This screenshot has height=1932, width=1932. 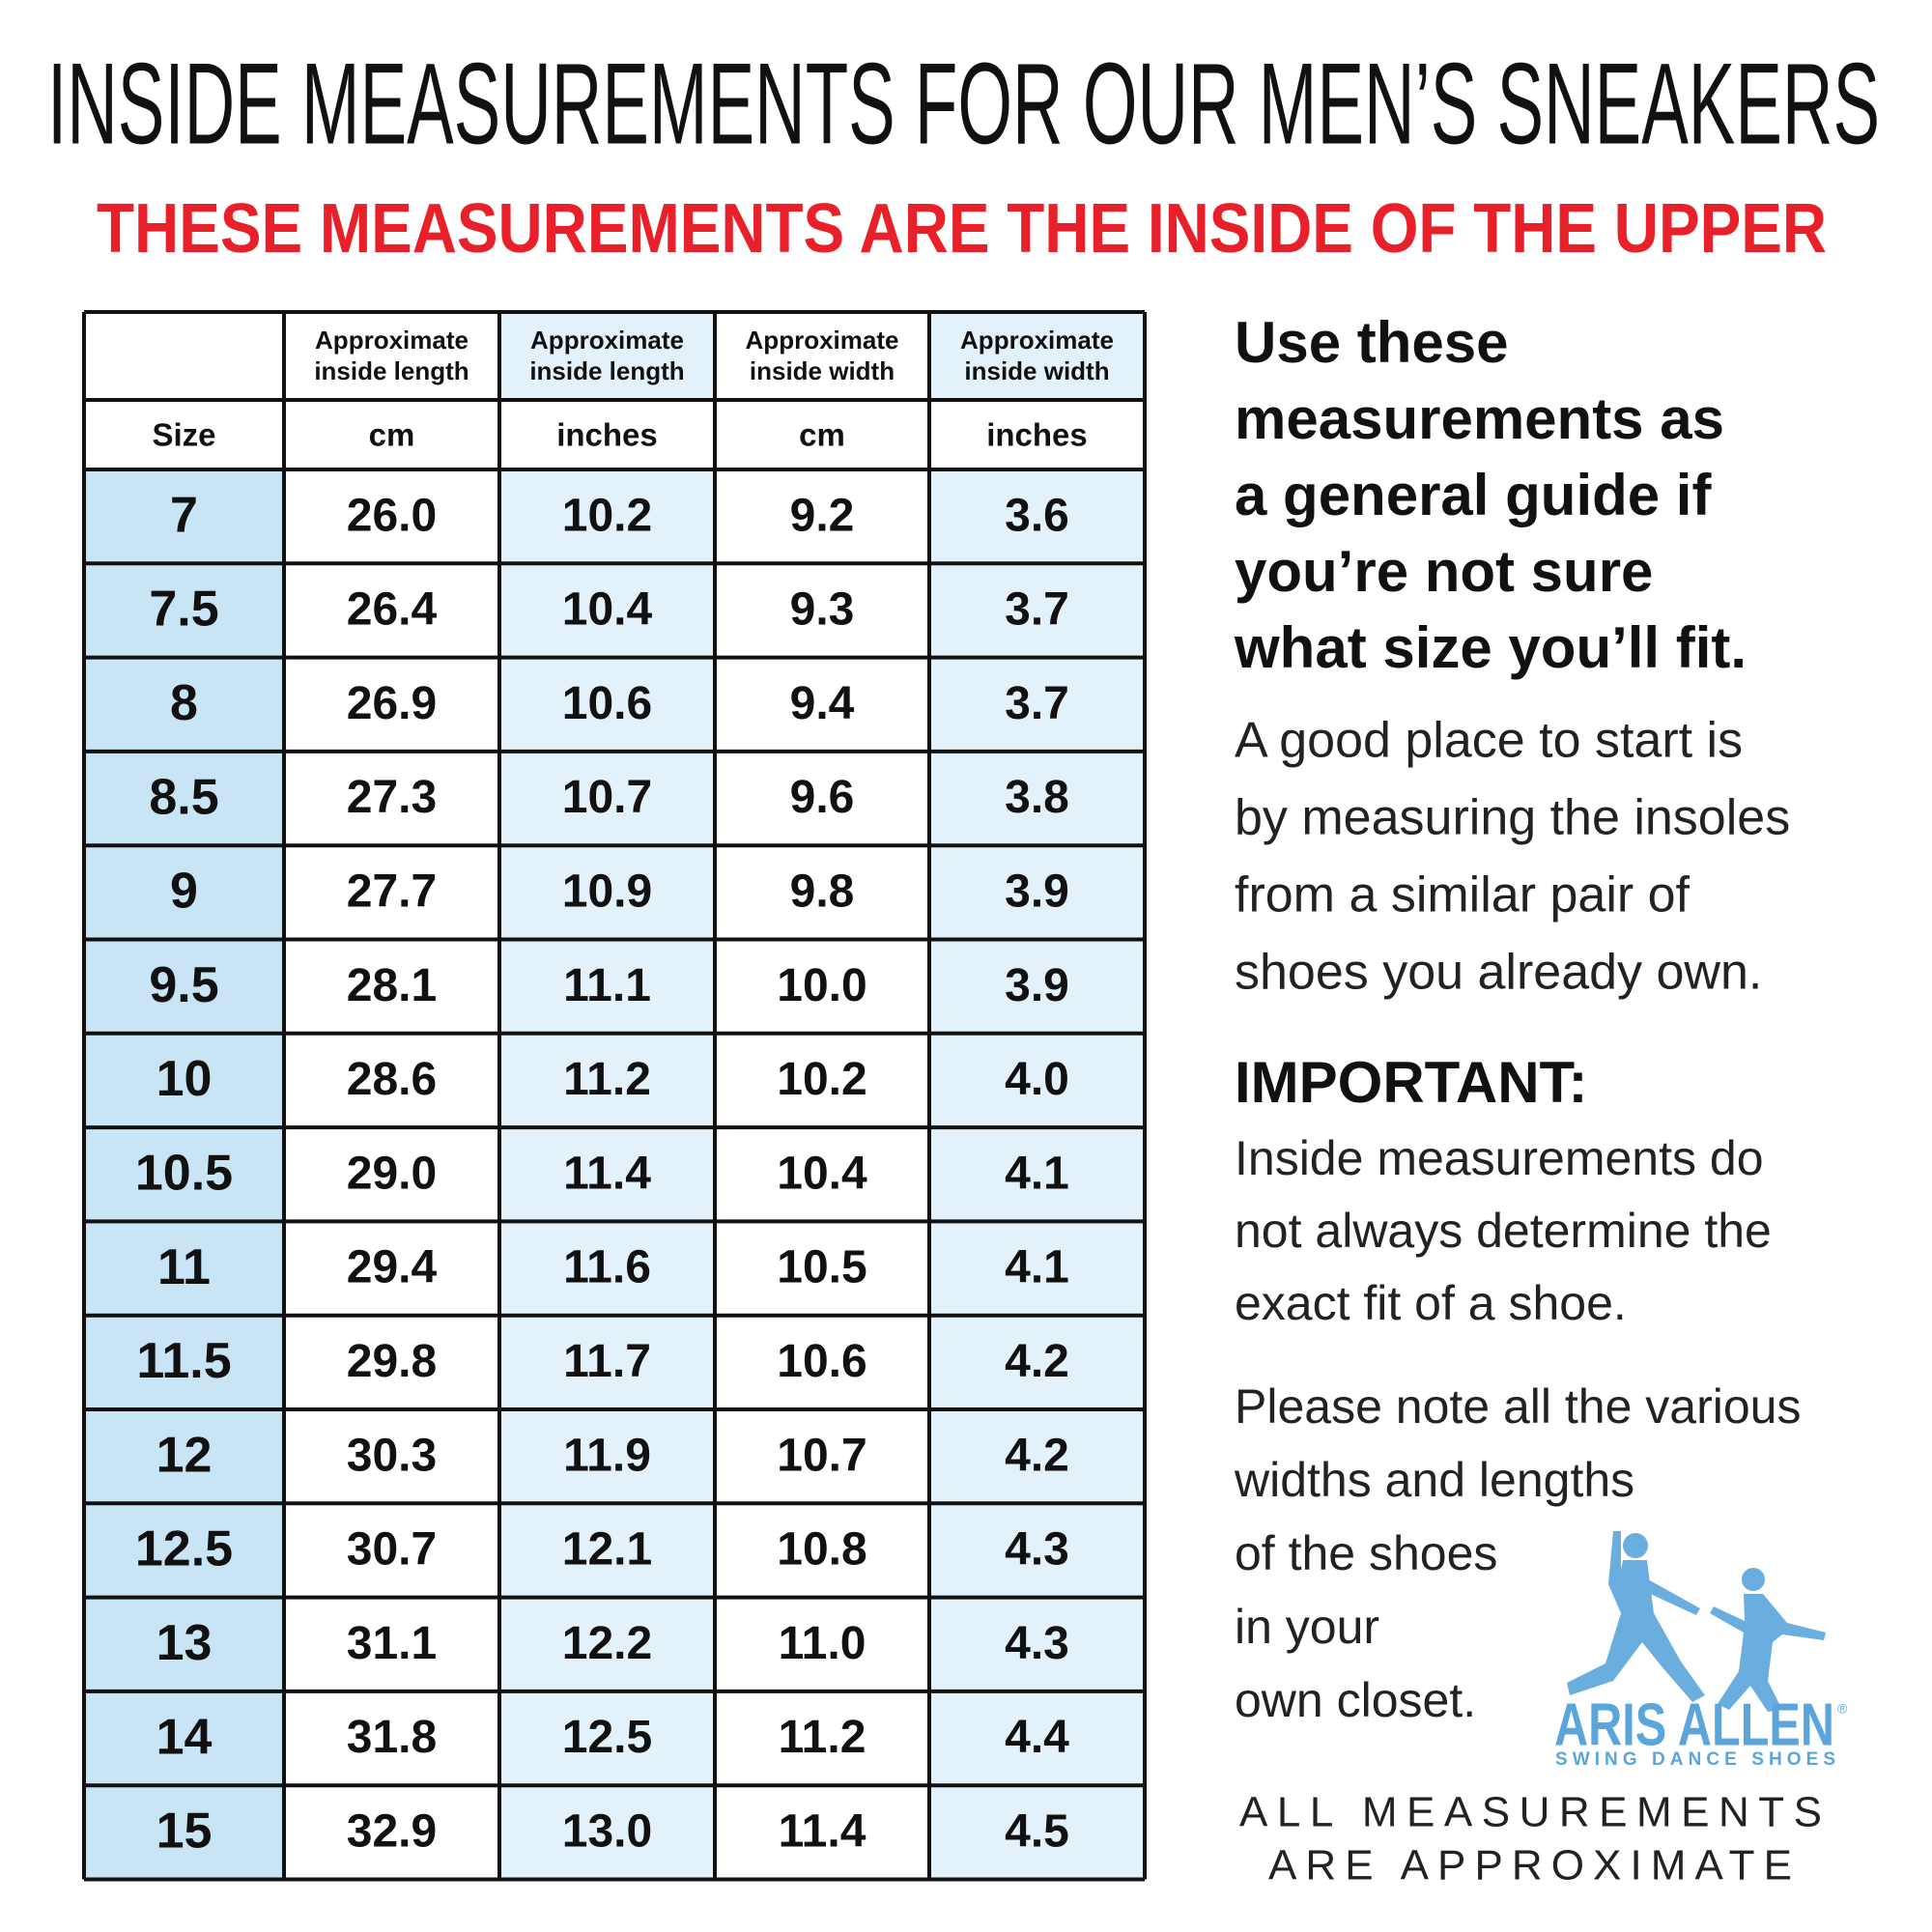 What do you see at coordinates (1462, 895) in the screenshot?
I see `guide-paragraph: from a similar pair of` at bounding box center [1462, 895].